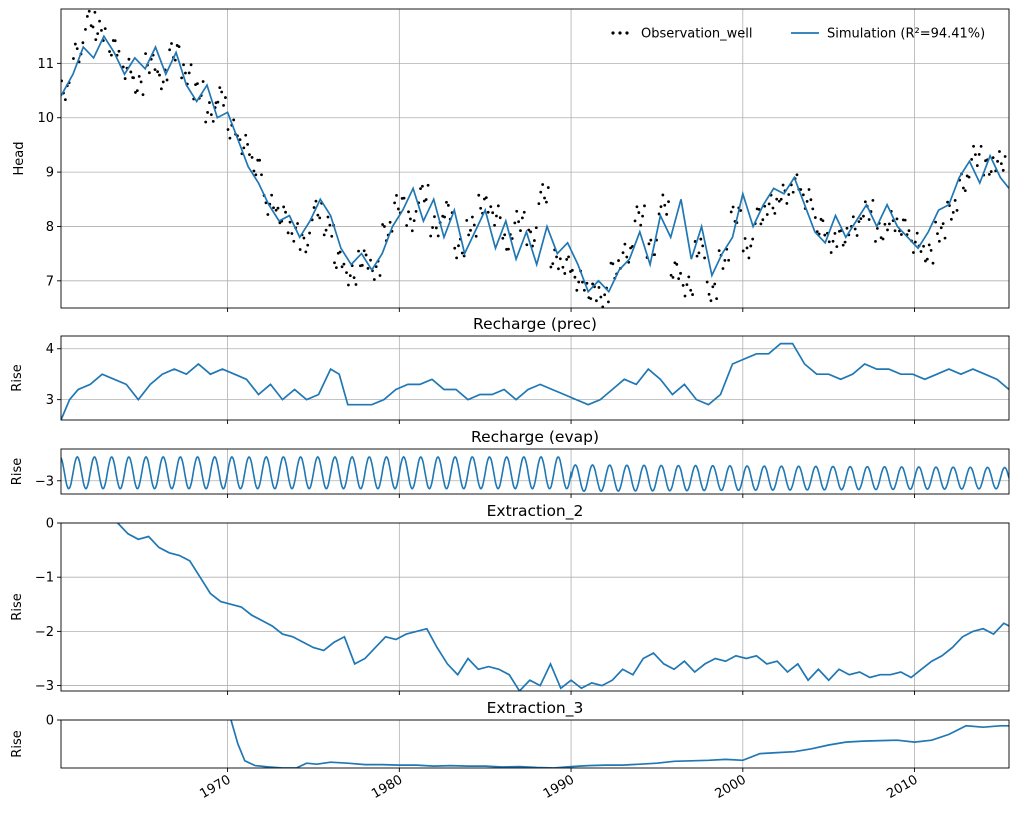  I want to click on x-tick-label: 1970, so click(215, 787).